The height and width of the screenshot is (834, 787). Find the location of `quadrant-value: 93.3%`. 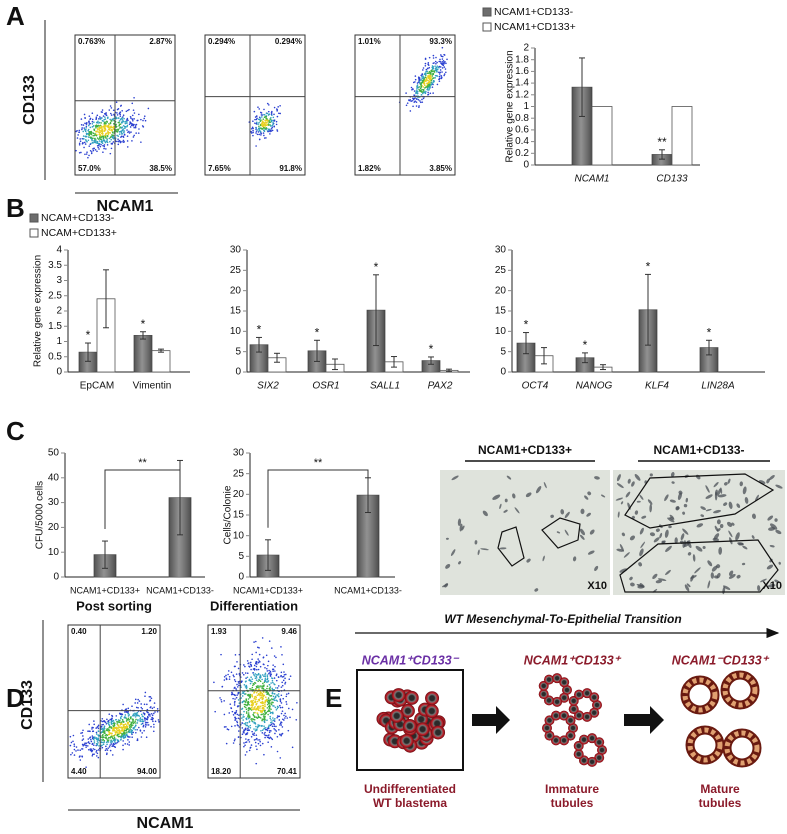

quadrant-value: 93.3% is located at coordinates (440, 41).